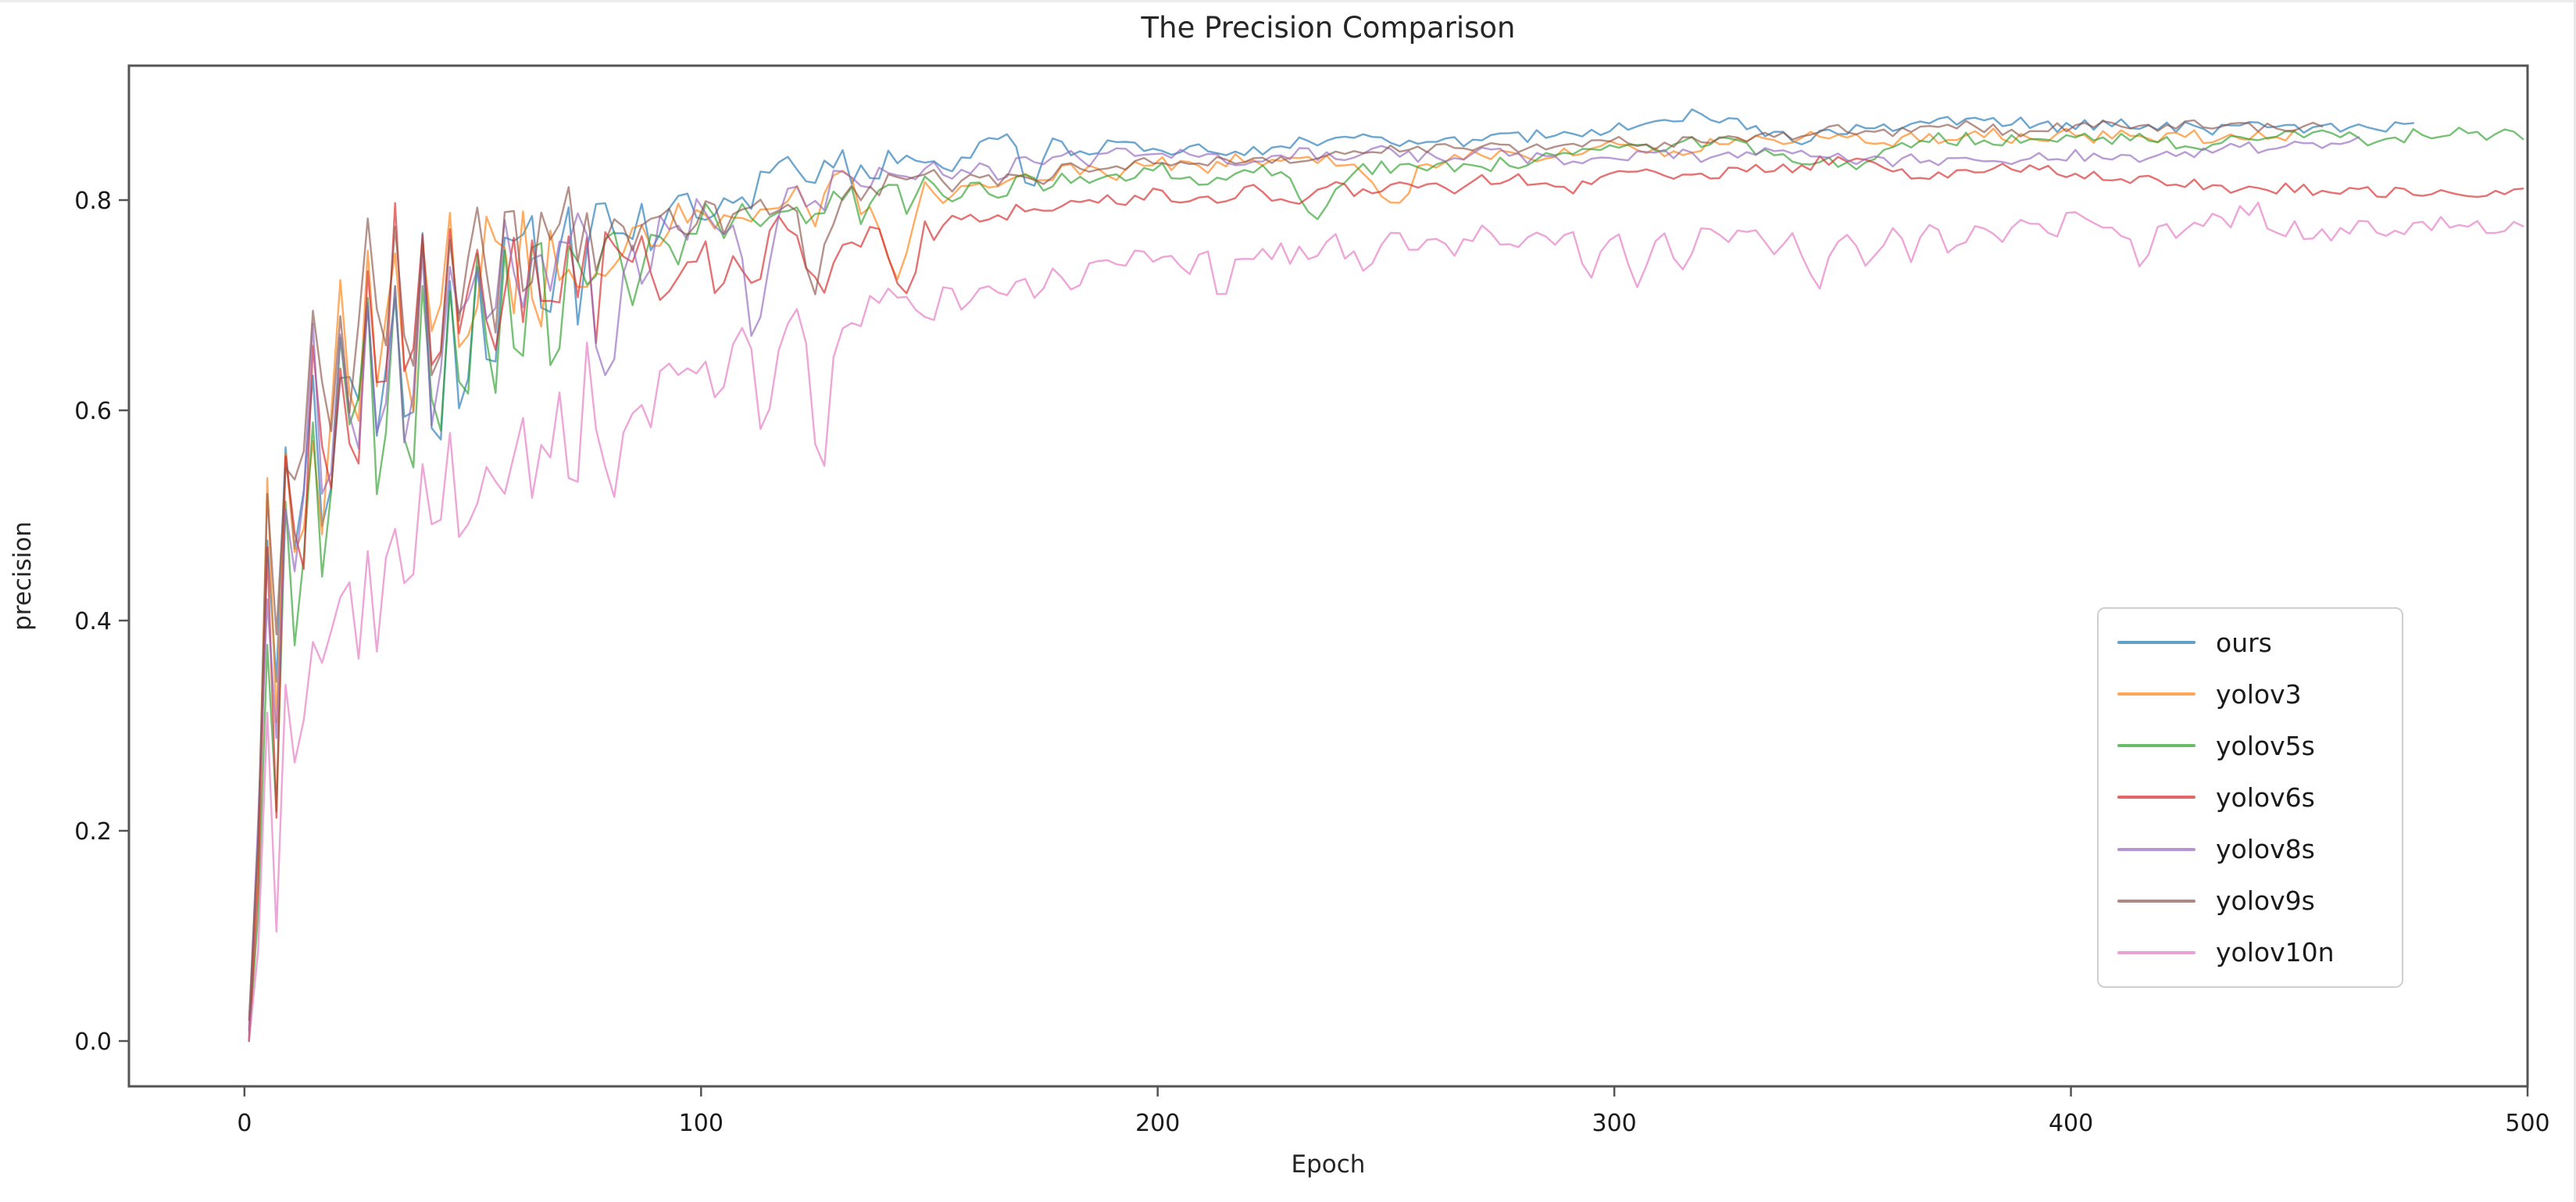  I want to click on legend-entry: yolov10n, so click(2259, 953).